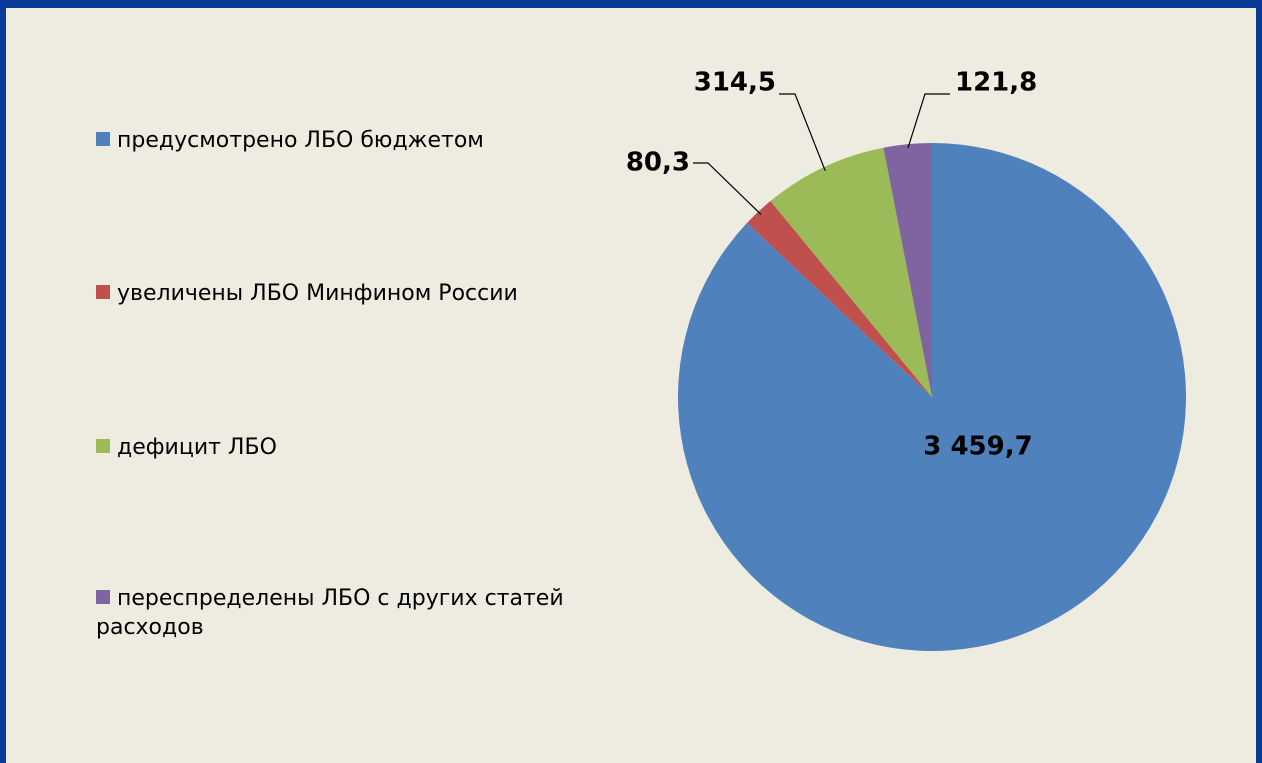 This screenshot has height=763, width=1262. I want to click on data-label: 3 459,7, so click(977, 447).